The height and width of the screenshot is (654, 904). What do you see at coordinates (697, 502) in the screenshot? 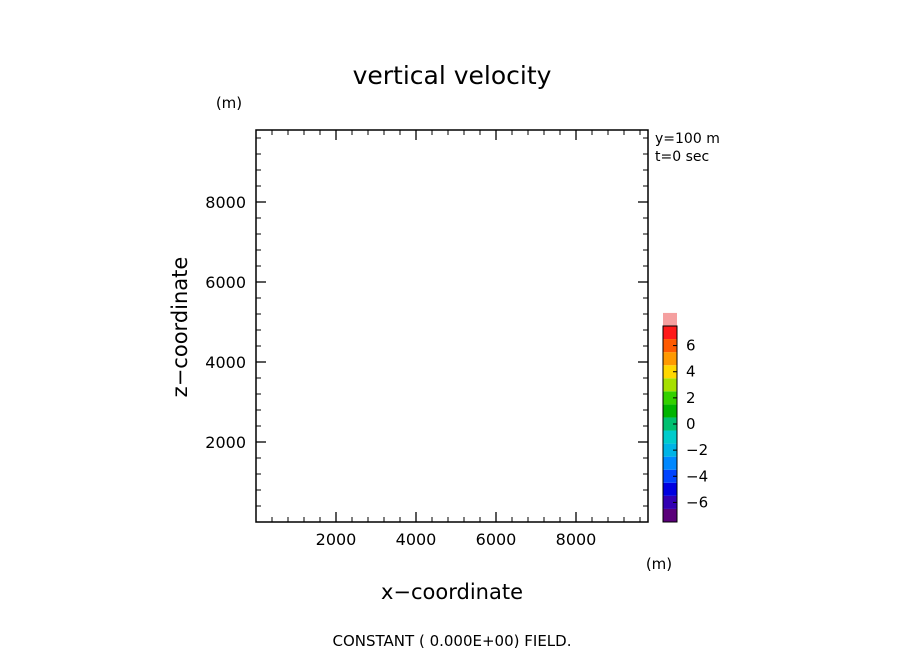
I see `colorbar-tick-label: −6` at bounding box center [697, 502].